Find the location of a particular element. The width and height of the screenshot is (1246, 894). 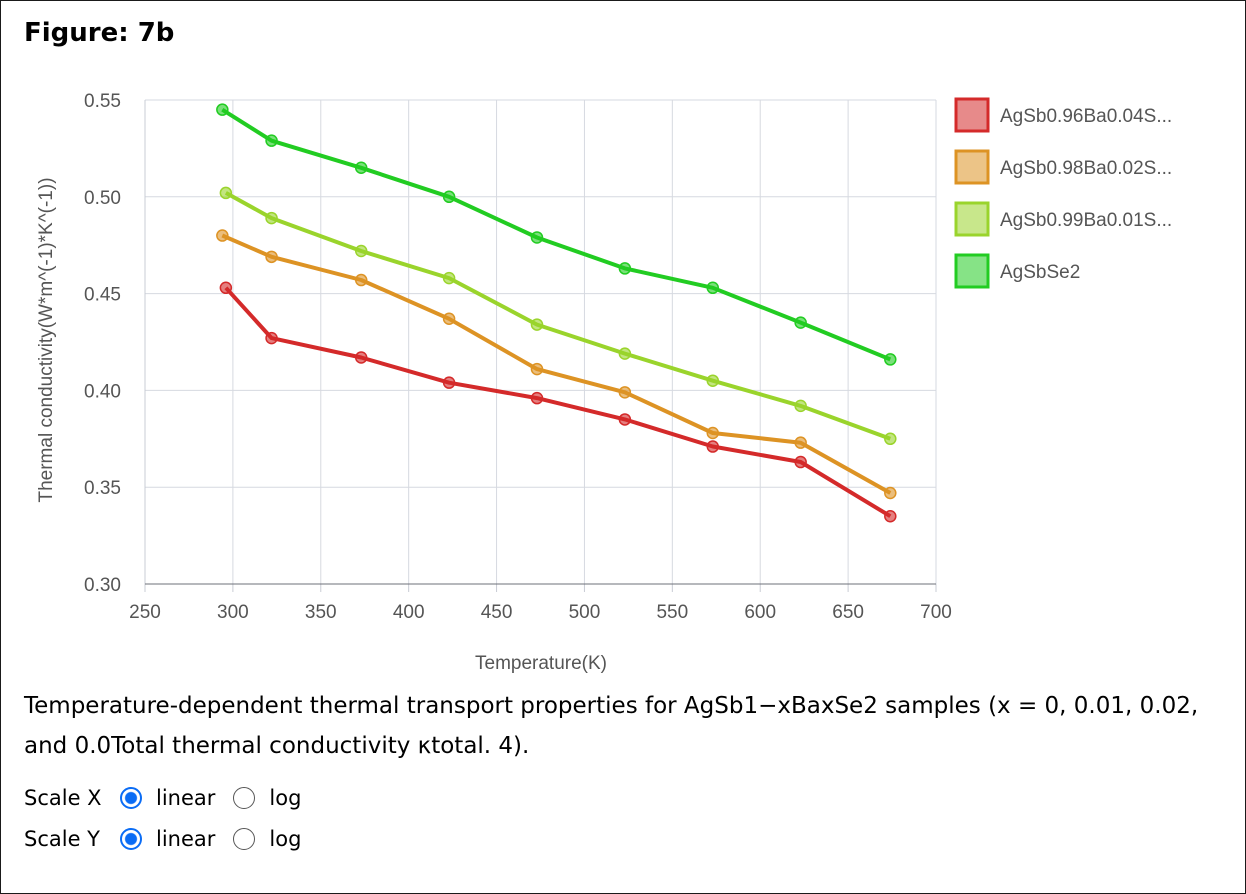

x-tick-label: 500 is located at coordinates (585, 612).